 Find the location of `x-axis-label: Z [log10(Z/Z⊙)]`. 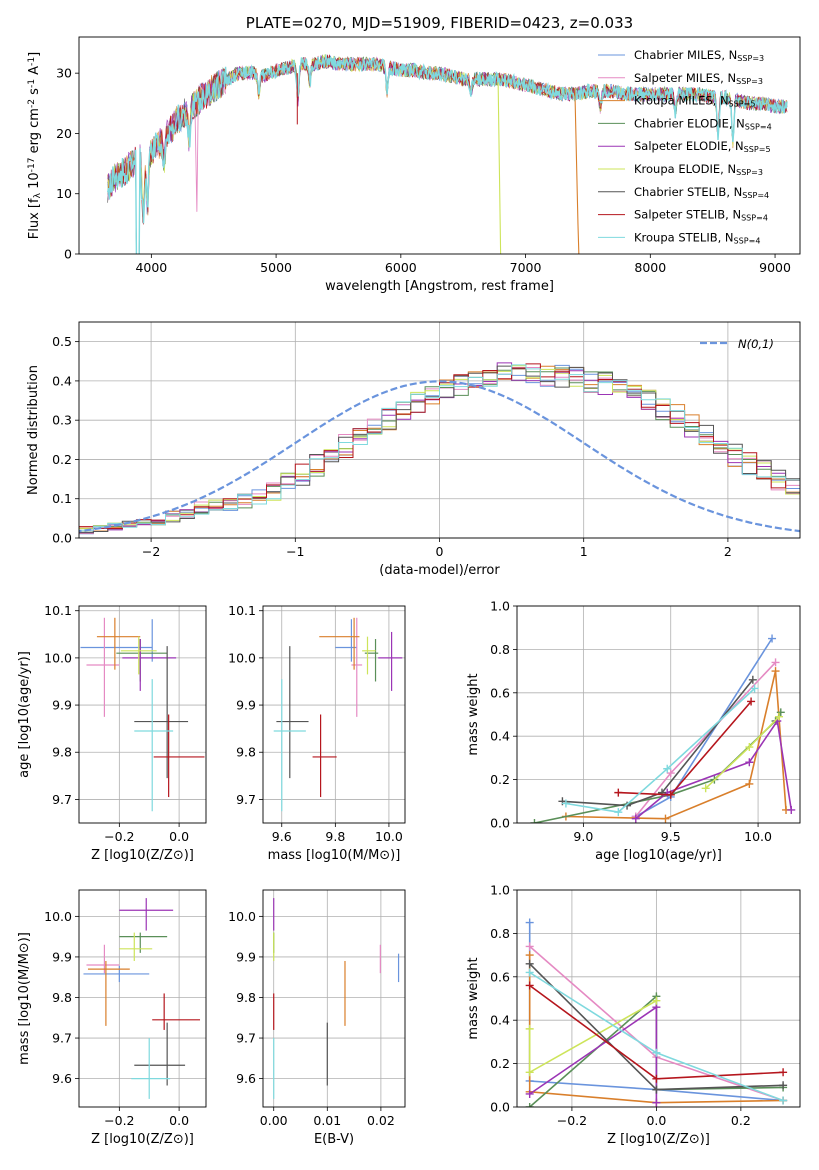

x-axis-label: Z [log10(Z/Z⊙)] is located at coordinates (142, 855).